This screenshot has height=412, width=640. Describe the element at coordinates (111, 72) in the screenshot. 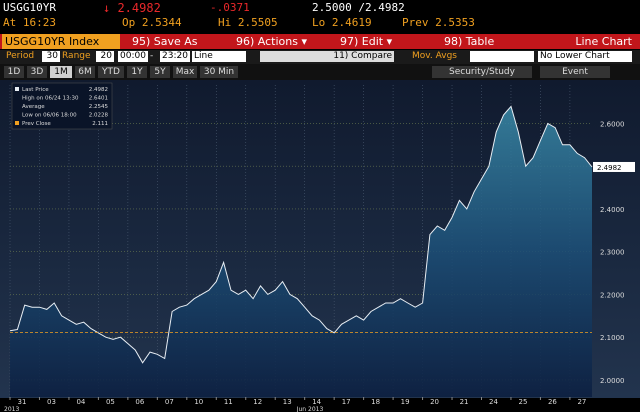

I see `range-tab: YTD` at that location.